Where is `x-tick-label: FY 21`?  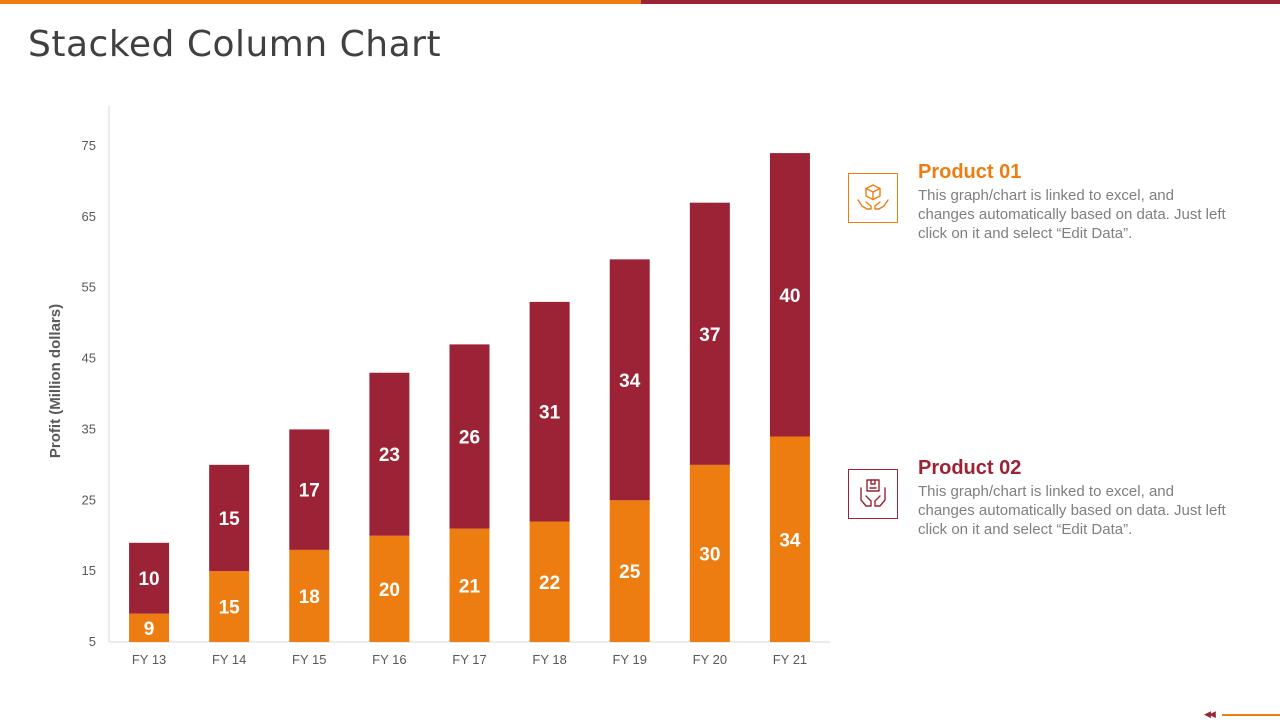
x-tick-label: FY 21 is located at coordinates (790, 659).